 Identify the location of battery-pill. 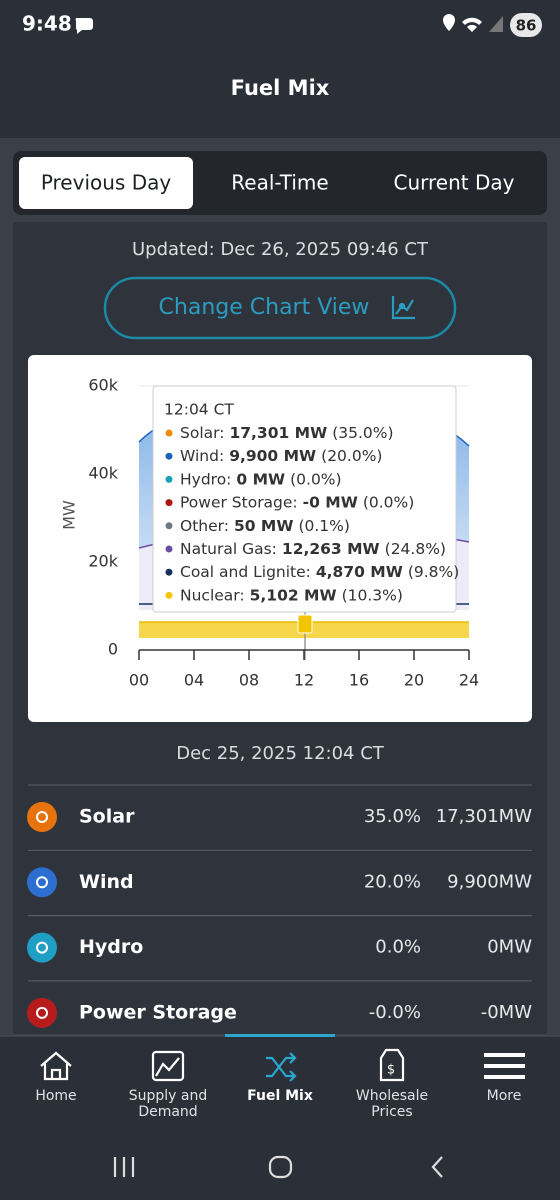
(526, 25).